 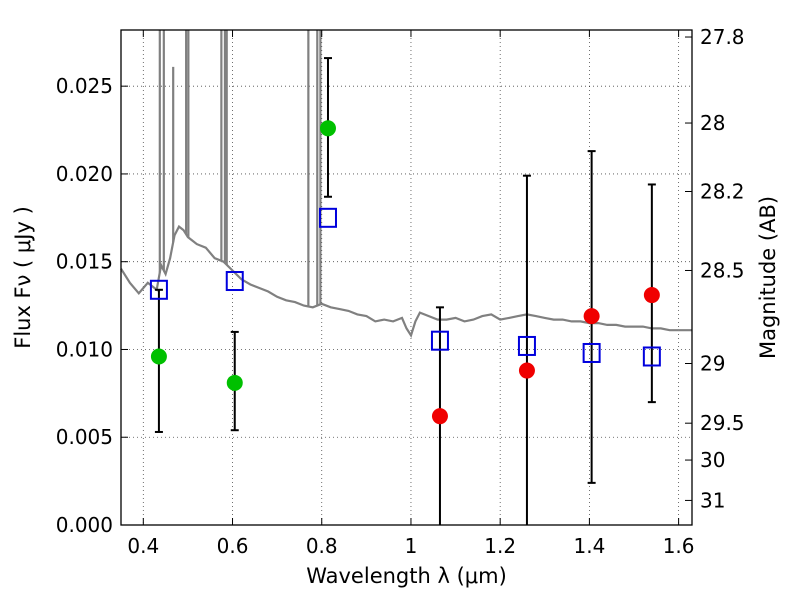 What do you see at coordinates (84, 174) in the screenshot?
I see `y-tick-label: 0.020` at bounding box center [84, 174].